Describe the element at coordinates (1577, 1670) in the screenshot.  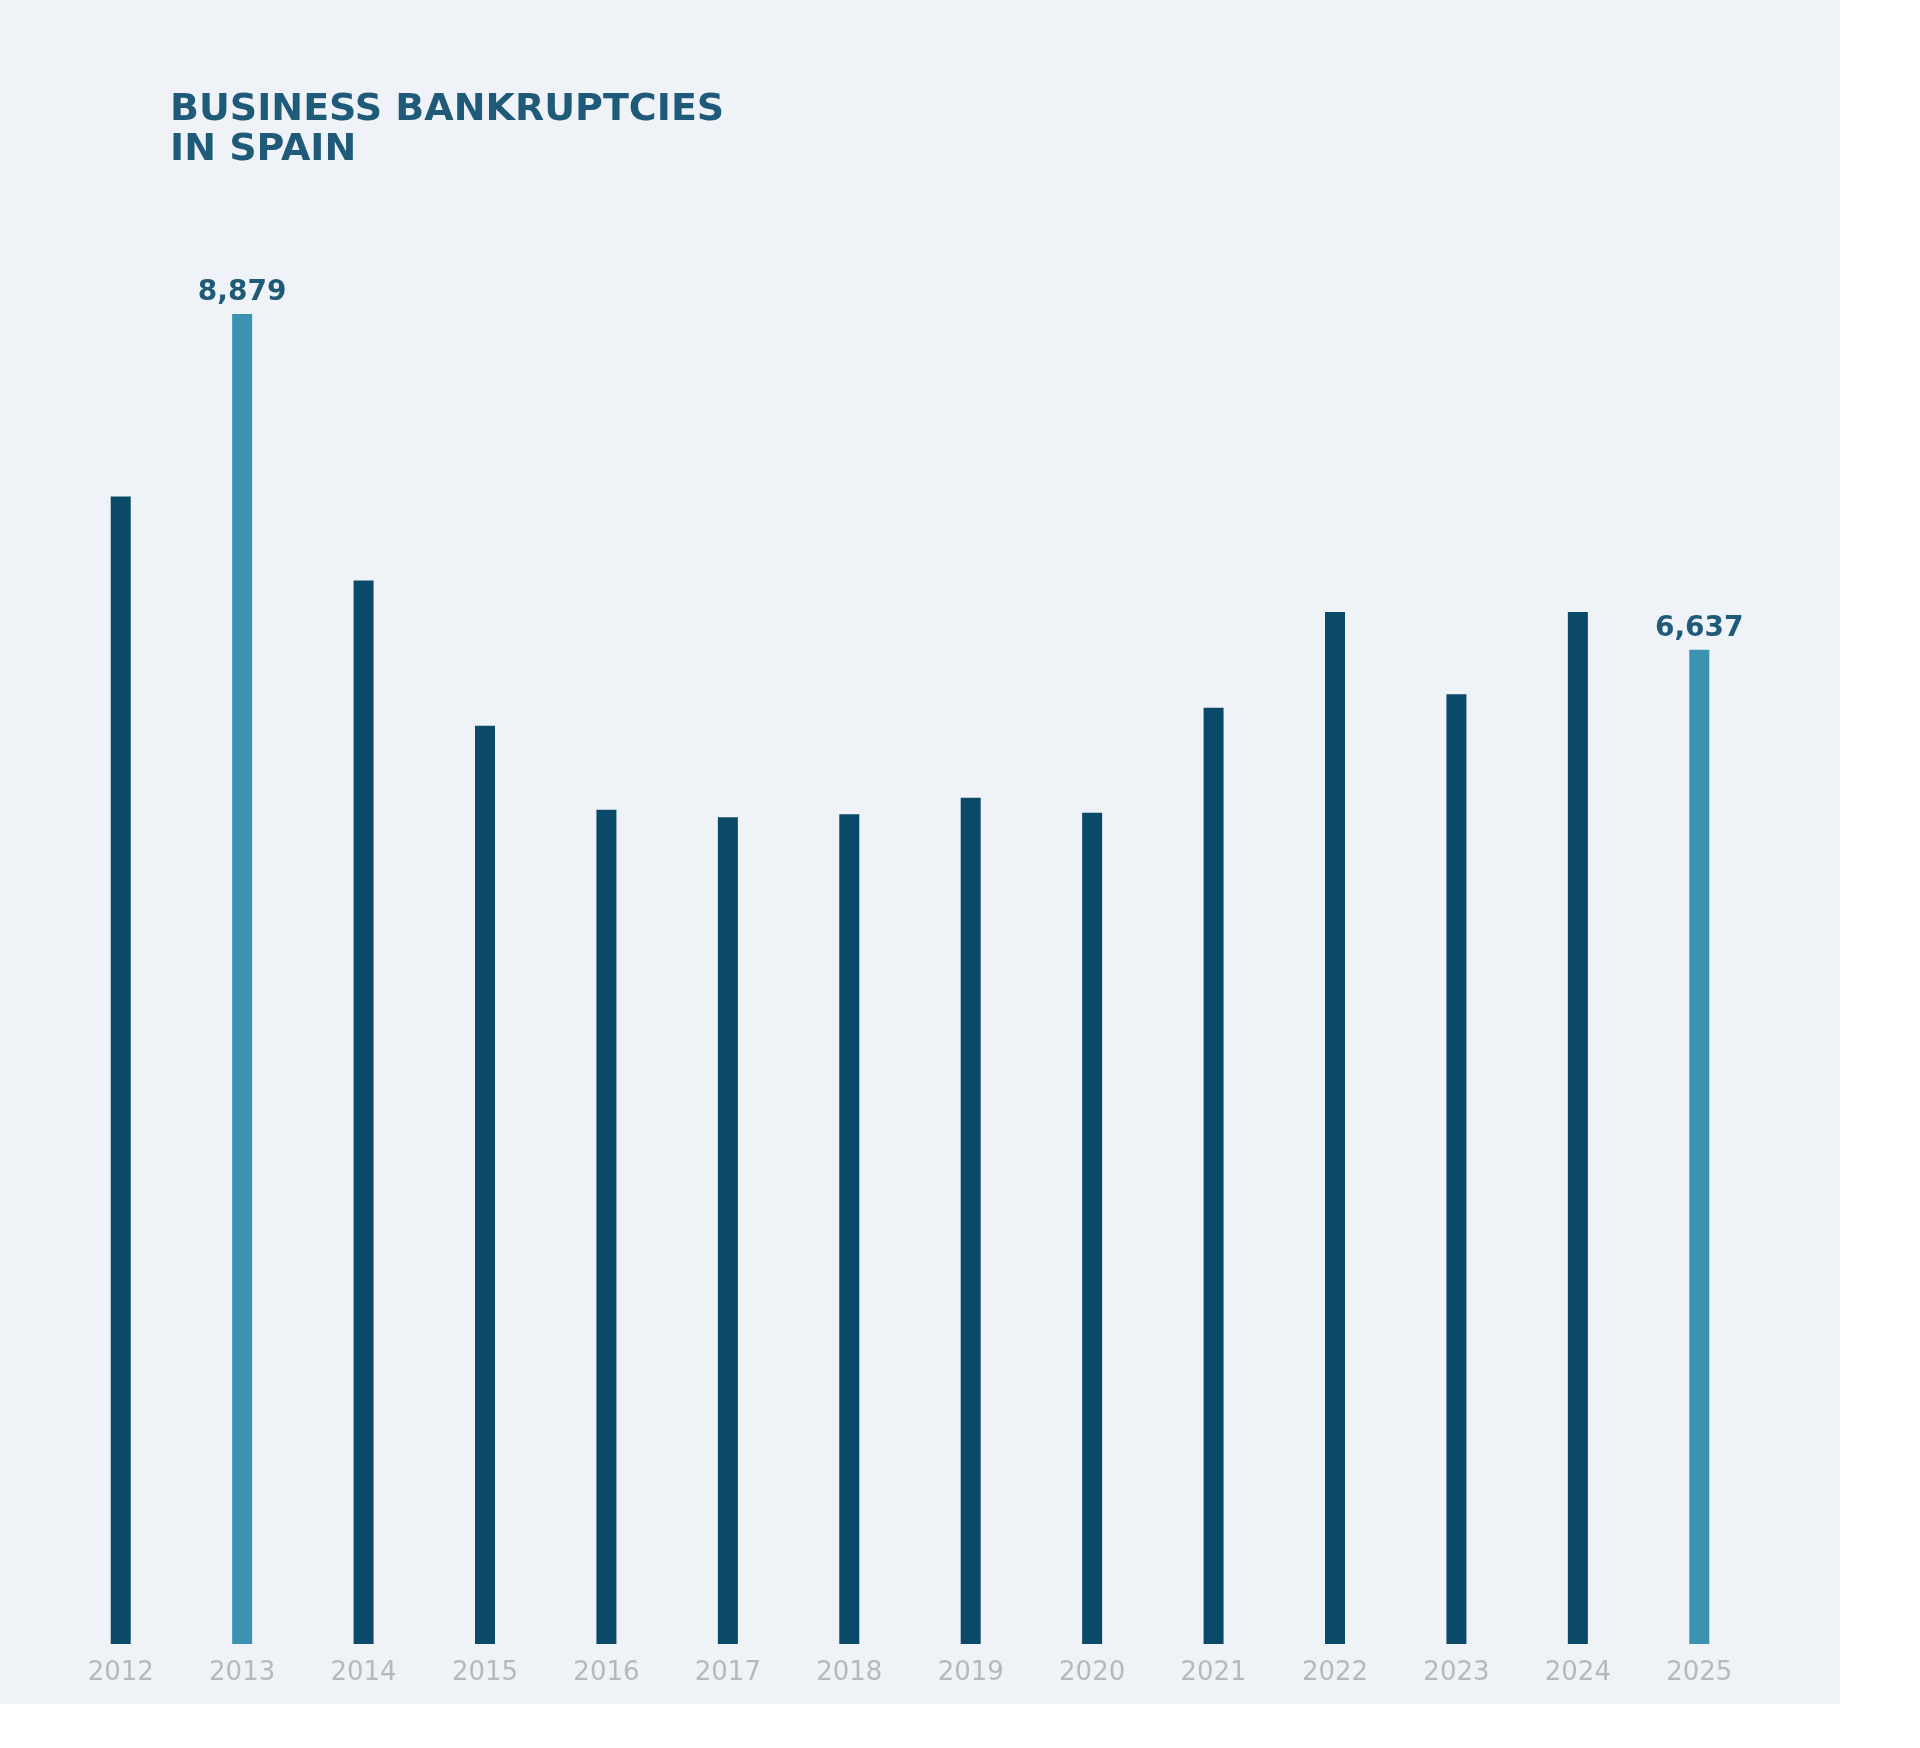
I see `x-tick-label: 2024` at that location.